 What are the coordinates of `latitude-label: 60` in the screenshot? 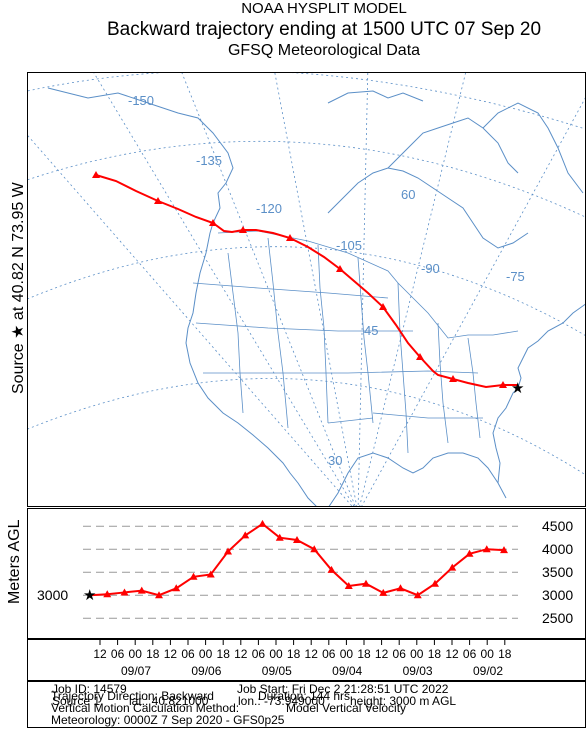 It's located at (408, 194).